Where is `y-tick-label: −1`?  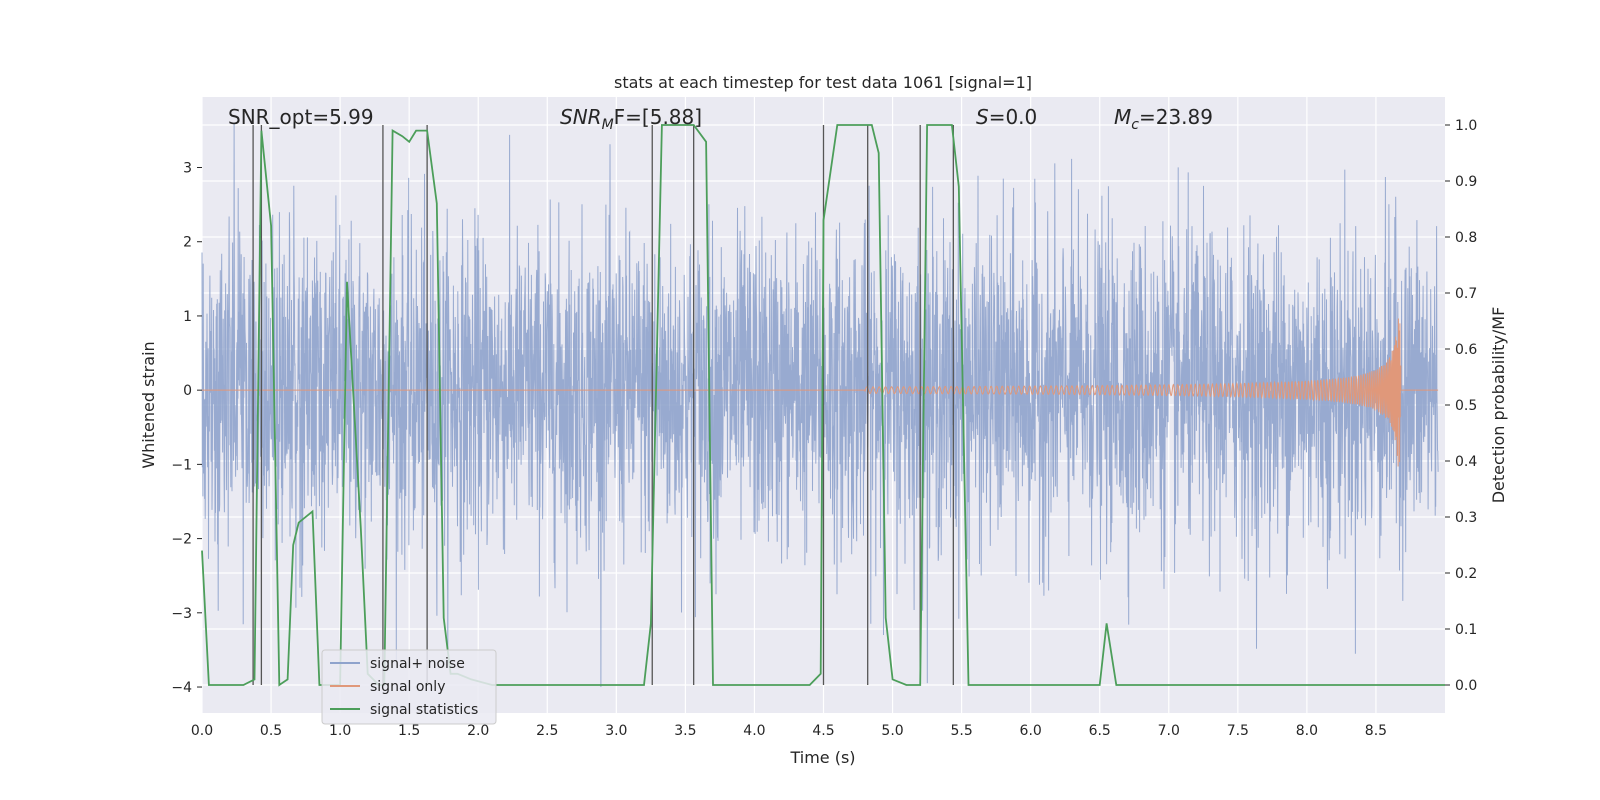 y-tick-label: −1 is located at coordinates (181, 465).